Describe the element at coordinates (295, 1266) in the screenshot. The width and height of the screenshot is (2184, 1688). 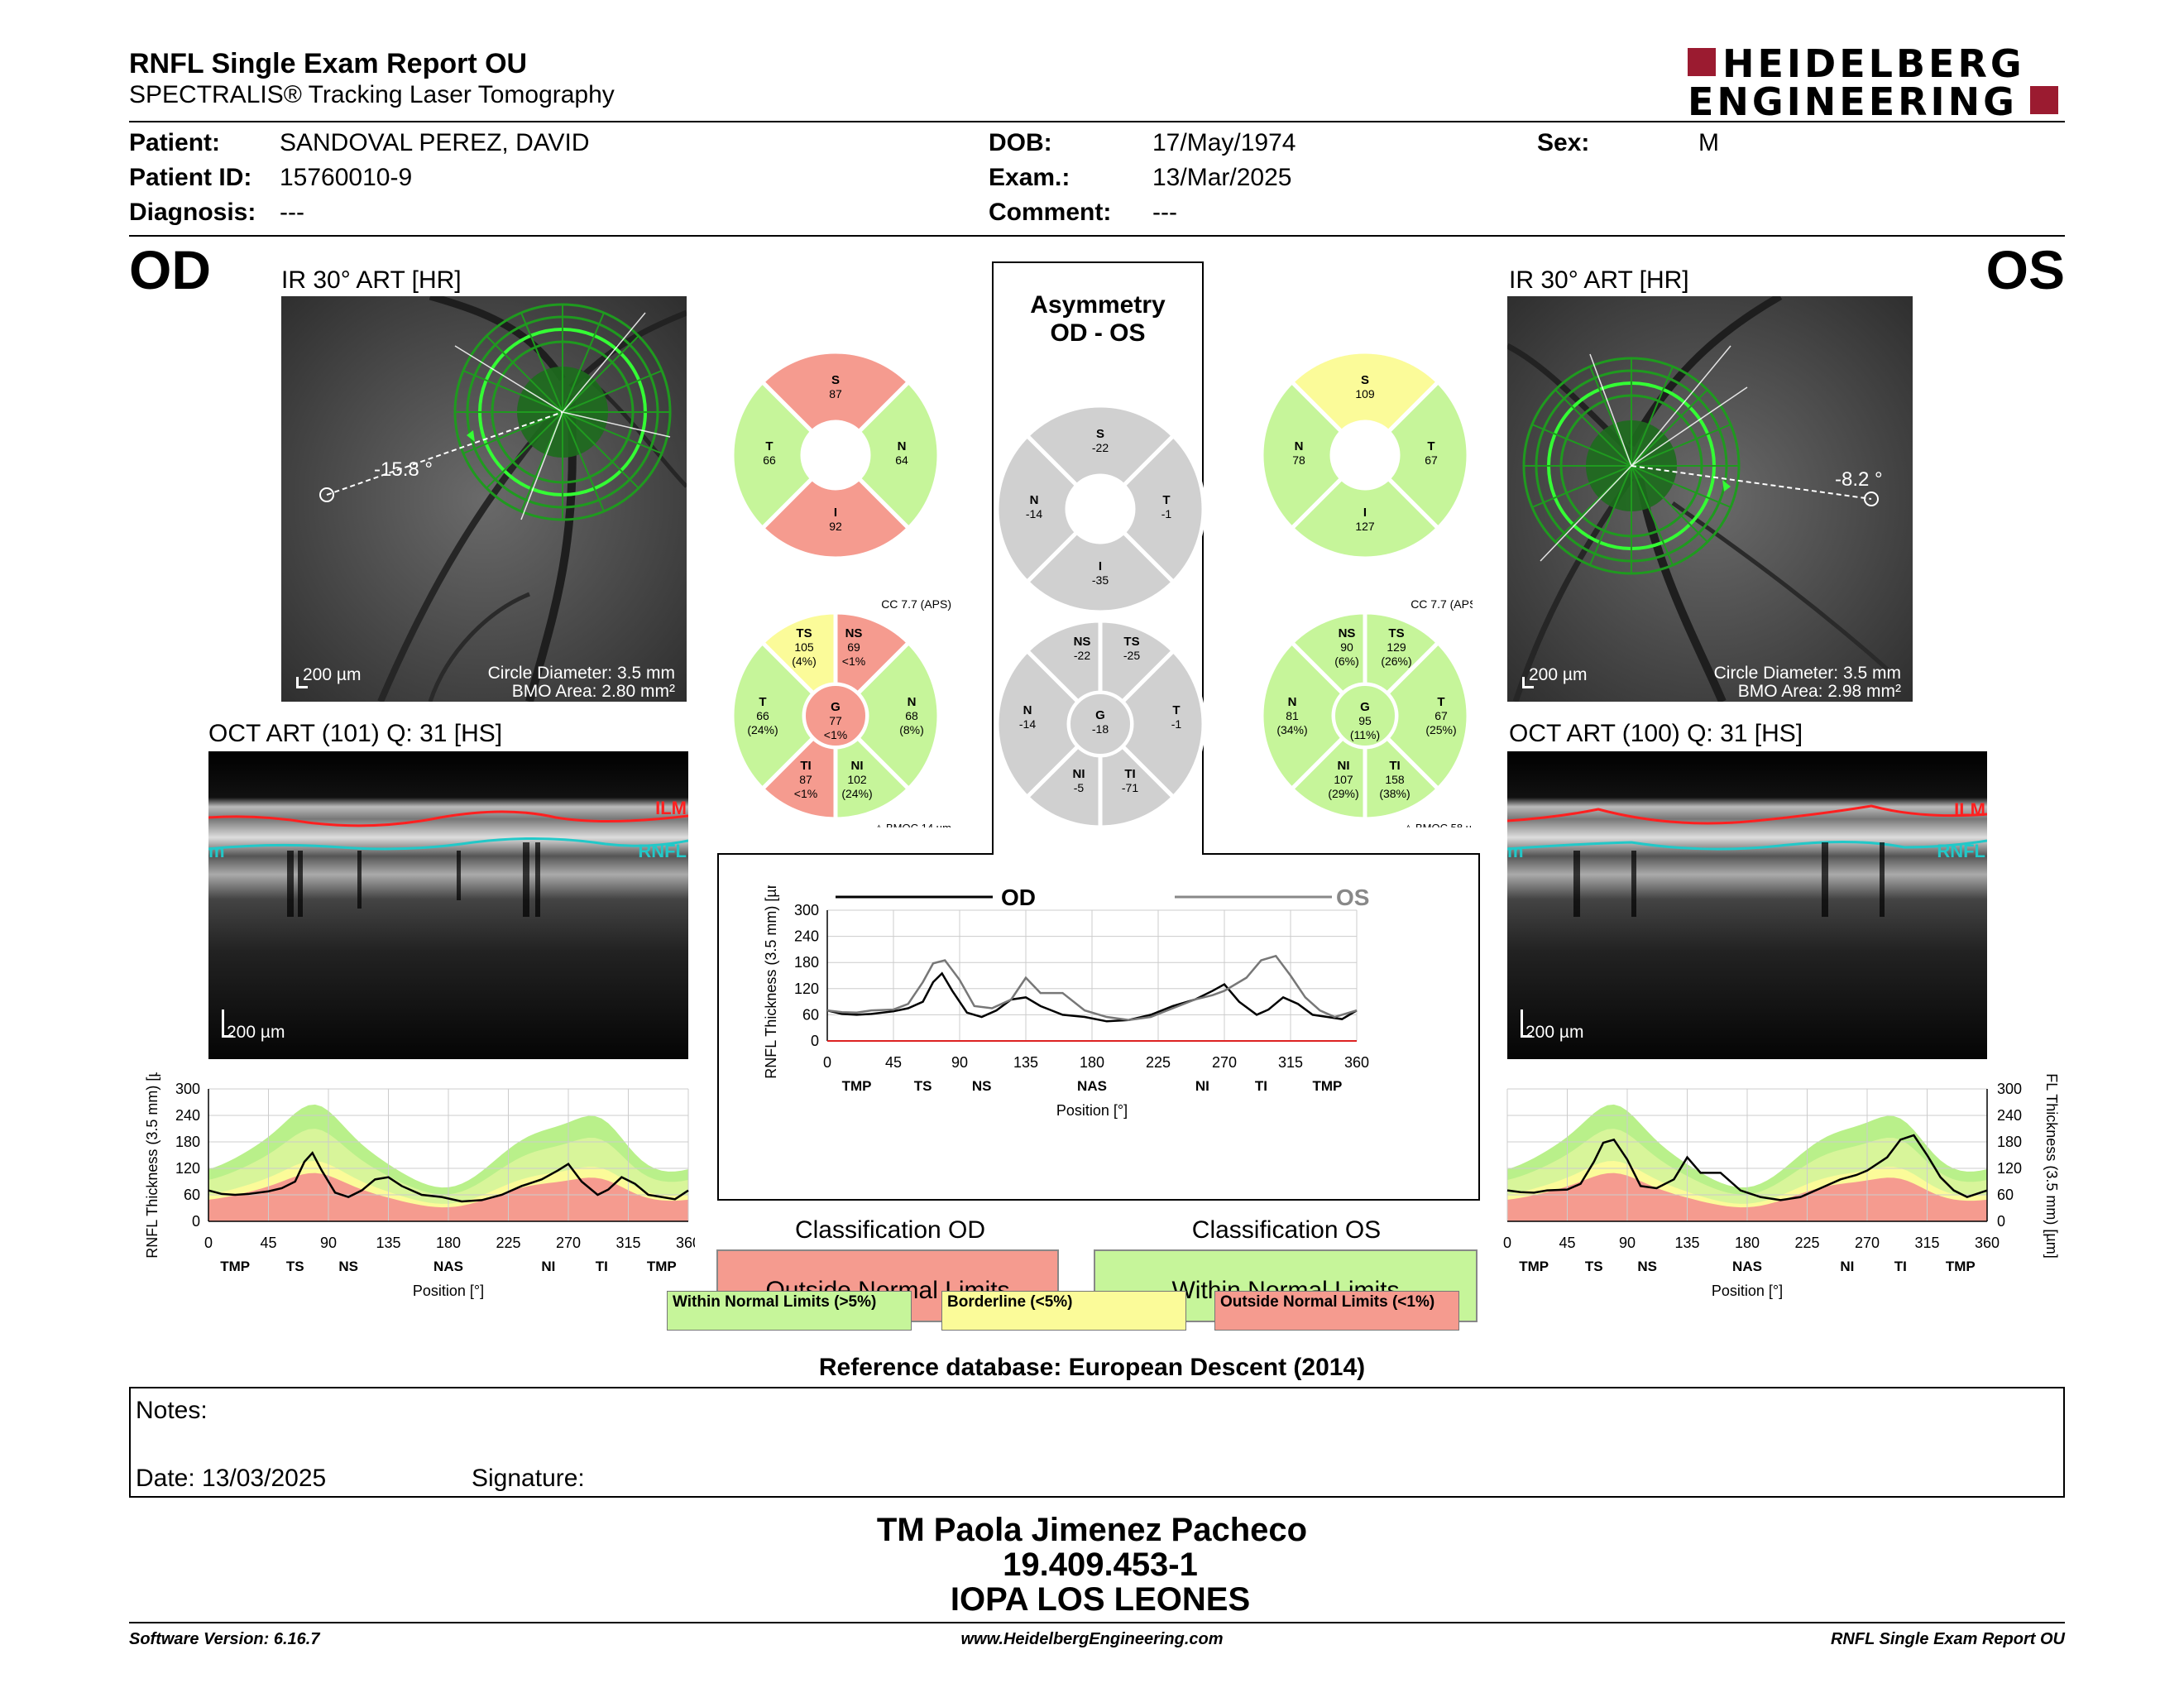
I see `sector-label: TS` at that location.